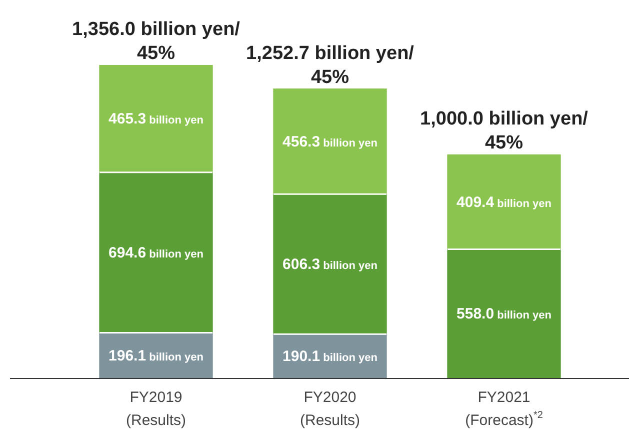 This screenshot has width=629, height=430. I want to click on data-label: 190.1 billion yen, so click(330, 357).